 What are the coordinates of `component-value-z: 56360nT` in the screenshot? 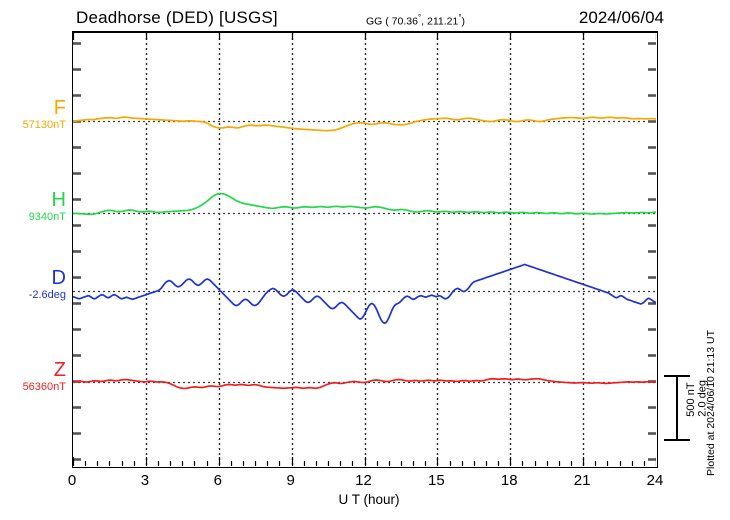 It's located at (44, 387).